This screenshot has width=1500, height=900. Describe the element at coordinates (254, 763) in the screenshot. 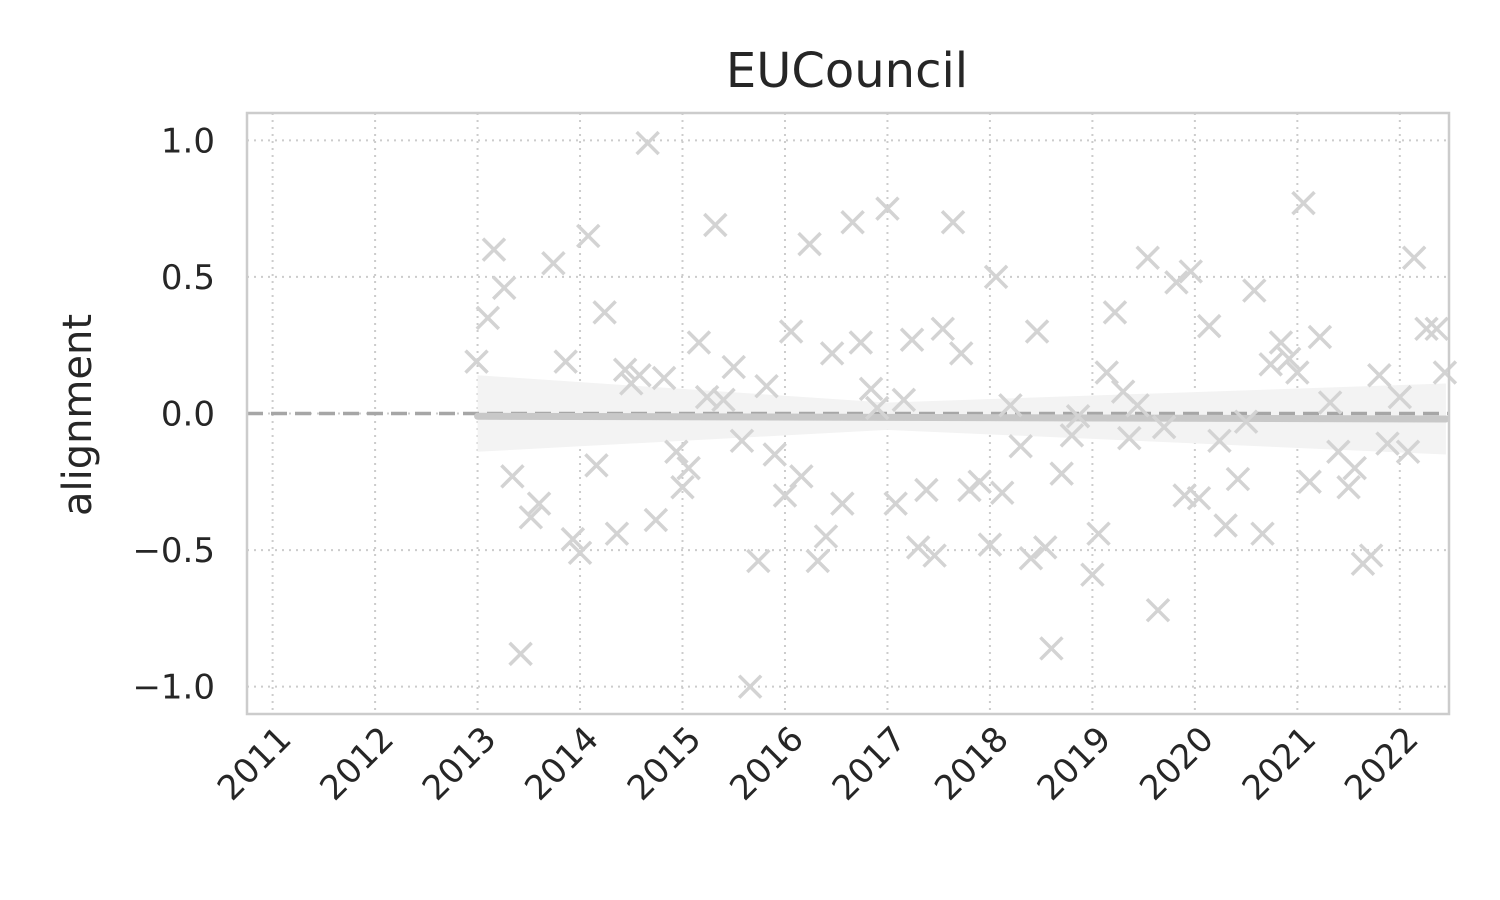

I see `x-tick-label: 2011` at that location.